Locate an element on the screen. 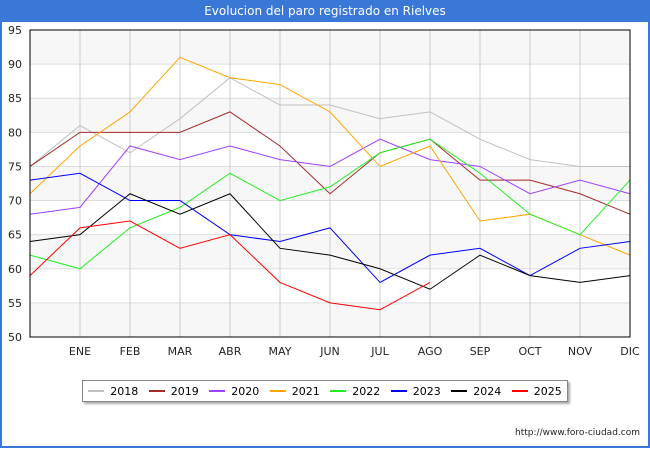 Image resolution: width=650 pixels, height=450 pixels. y-tick-label: 85 is located at coordinates (15, 98).